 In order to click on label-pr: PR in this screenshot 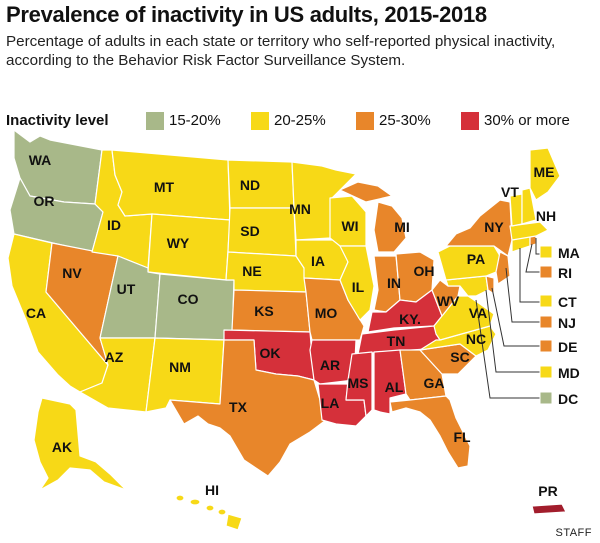, I will do `click(547, 491)`.